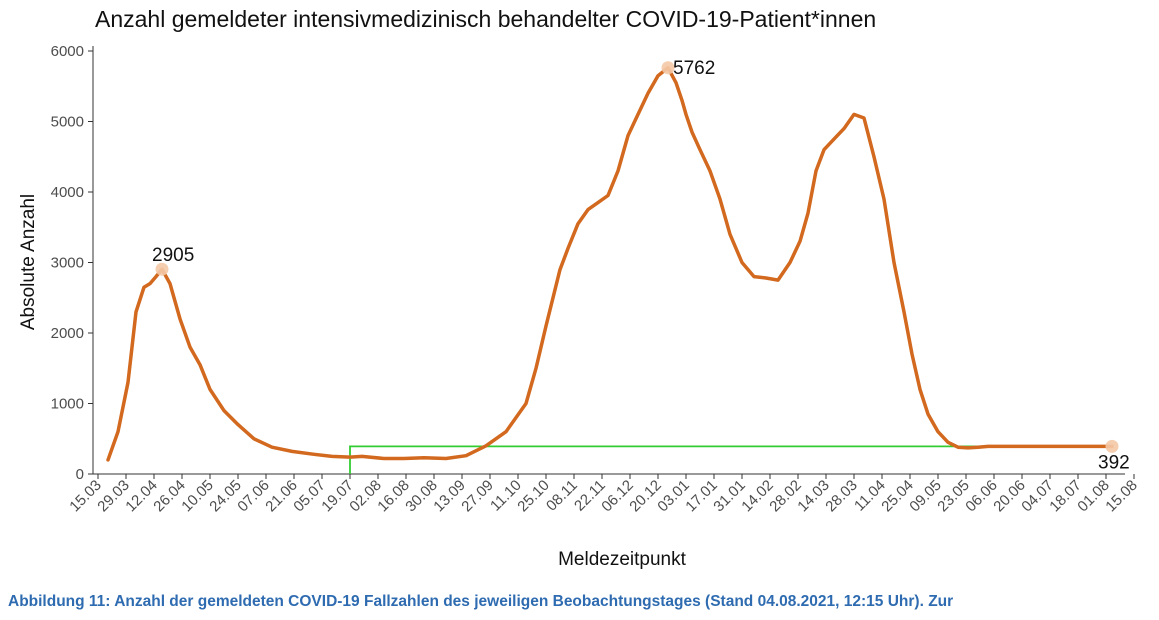  I want to click on y-axis-ticks: 0 1000 2000 3000 4000 5000 6000, so click(72, 263).